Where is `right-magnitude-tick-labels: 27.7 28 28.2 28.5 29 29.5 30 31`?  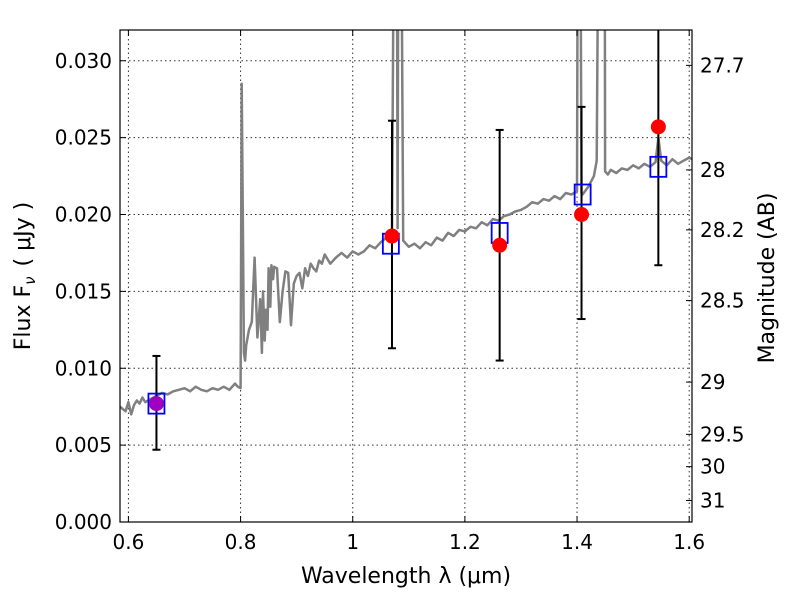
right-magnitude-tick-labels: 27.7 28 28.2 28.5 29 29.5 30 31 is located at coordinates (722, 282).